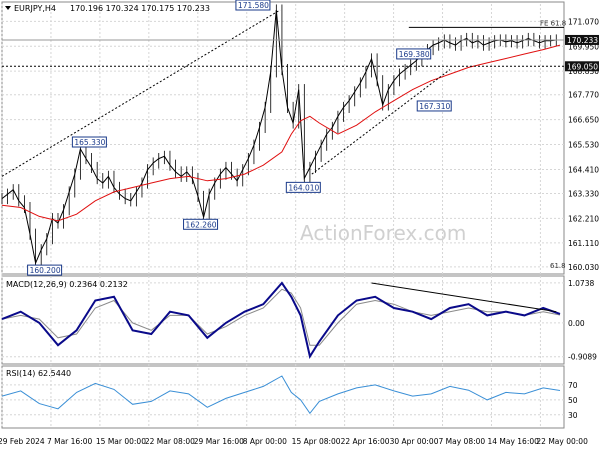 This screenshot has width=600, height=454. I want to click on macd-title: MACD(12,26,9) 0.2364 0.2132, so click(67, 284).